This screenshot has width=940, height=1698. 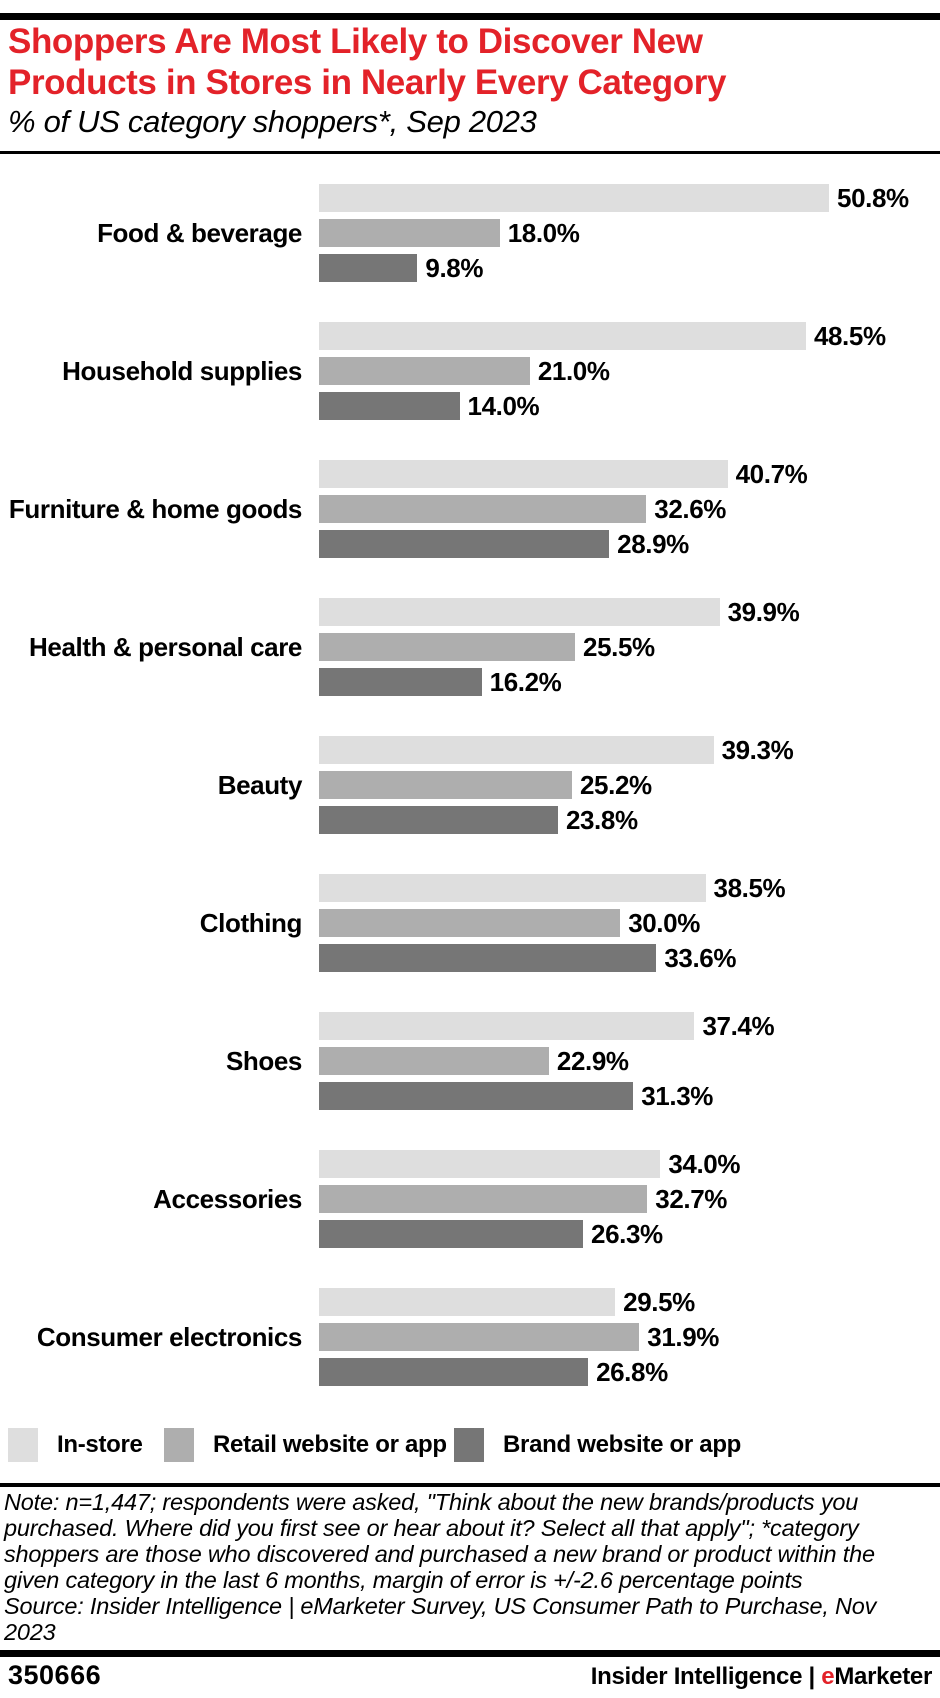 I want to click on category-label: Accessories, so click(x=227, y=1198).